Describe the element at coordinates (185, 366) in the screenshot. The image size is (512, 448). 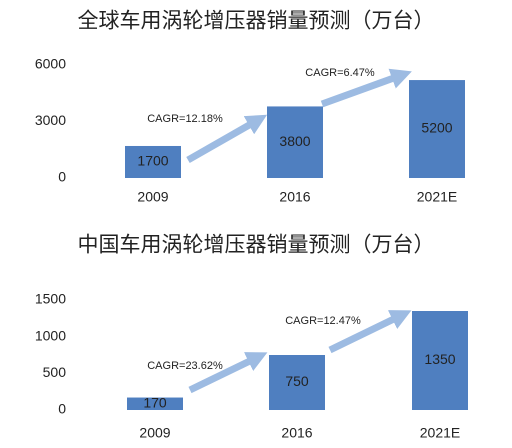
I see `annotation: CAGR=23.62%` at that location.